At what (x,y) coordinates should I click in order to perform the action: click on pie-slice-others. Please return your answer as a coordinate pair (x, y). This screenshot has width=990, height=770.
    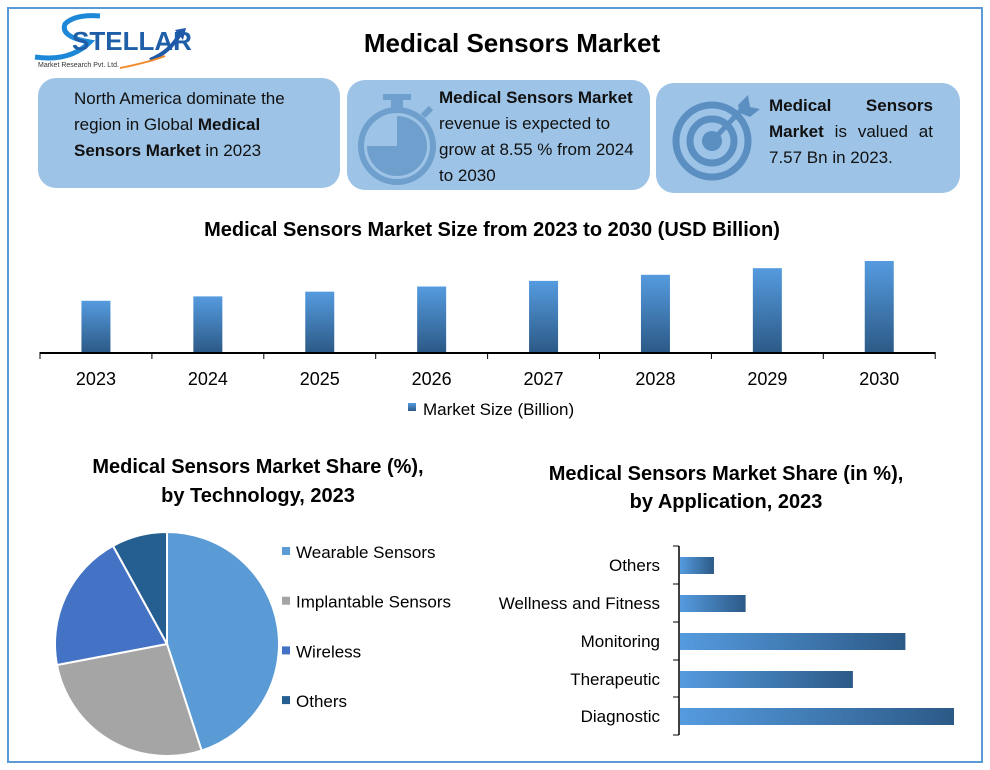
    Looking at the image, I should click on (139, 587).